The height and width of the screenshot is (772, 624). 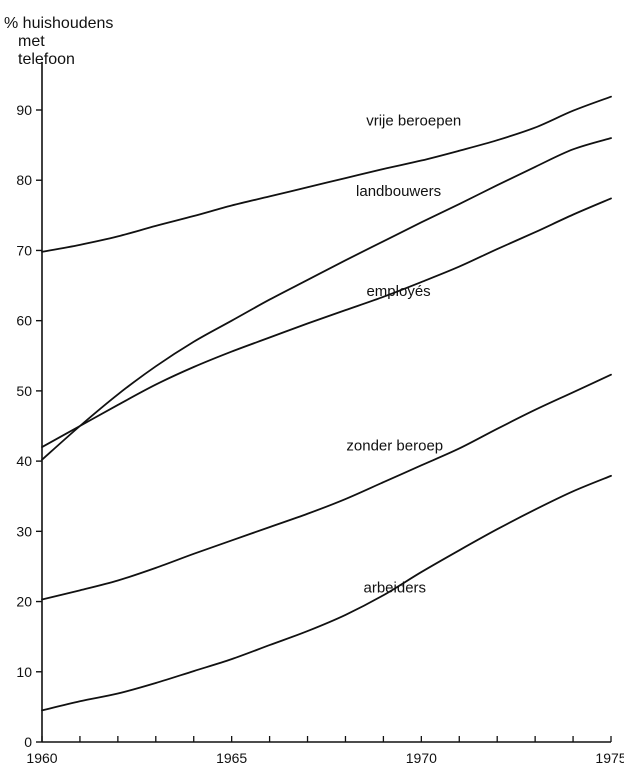 What do you see at coordinates (28, 742) in the screenshot?
I see `y-tick-label-0: 0` at bounding box center [28, 742].